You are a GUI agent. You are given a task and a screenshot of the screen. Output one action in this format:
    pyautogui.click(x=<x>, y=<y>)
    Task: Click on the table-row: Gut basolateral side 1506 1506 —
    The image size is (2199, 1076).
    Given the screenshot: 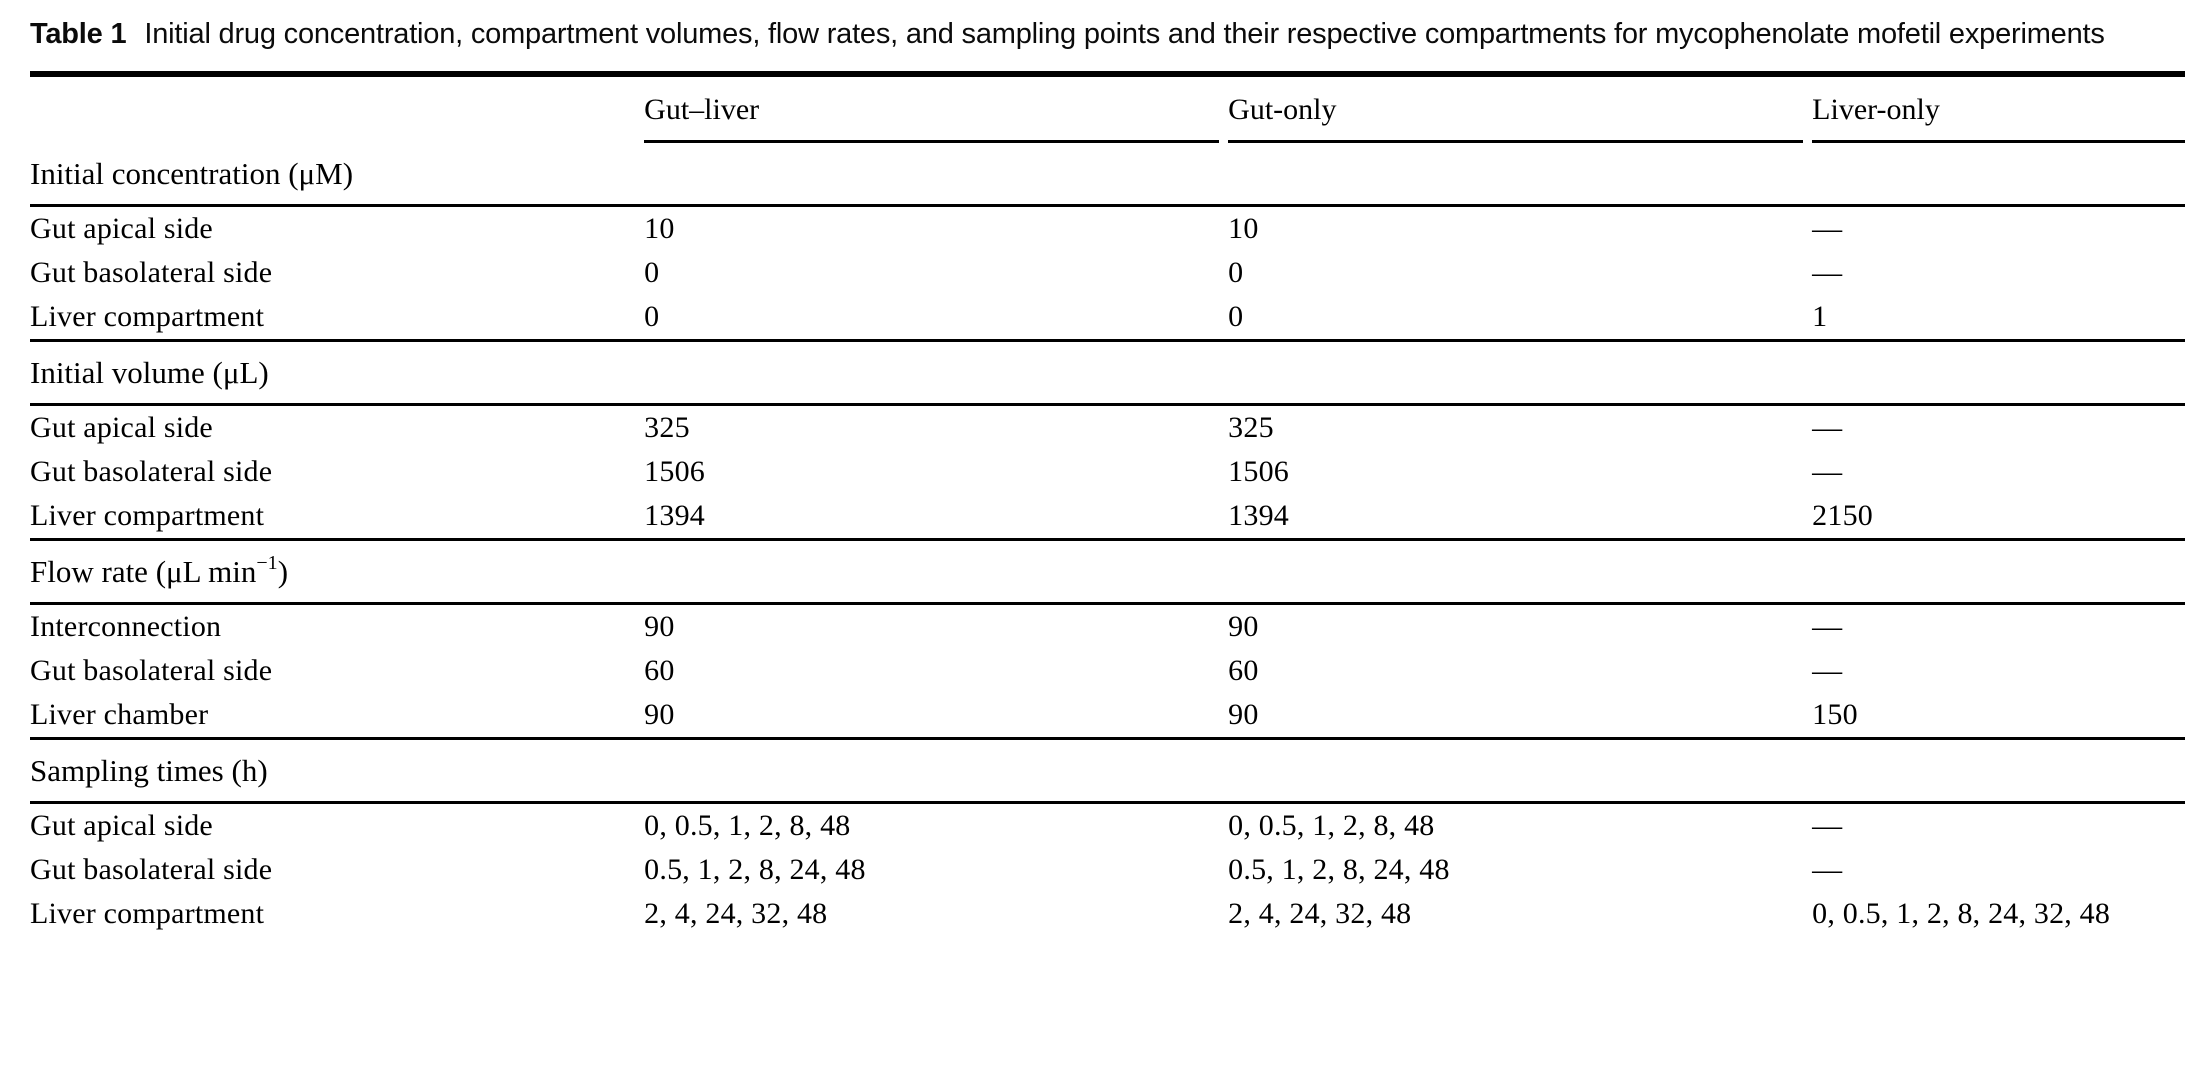 What is the action you would take?
    pyautogui.click(x=1107, y=472)
    